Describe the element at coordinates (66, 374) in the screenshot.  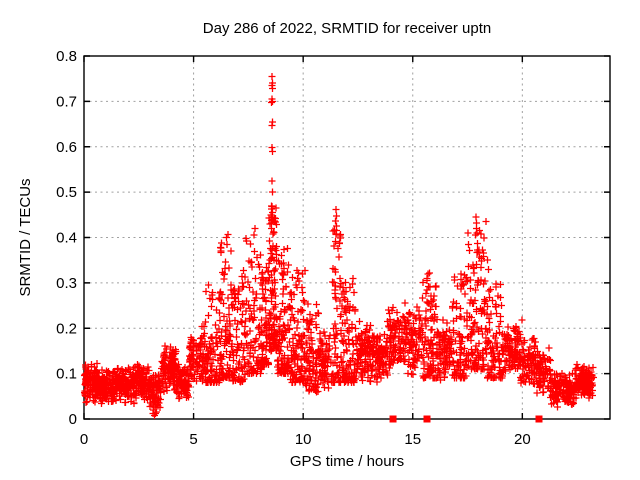
I see `y-tick-label: 0.1` at that location.